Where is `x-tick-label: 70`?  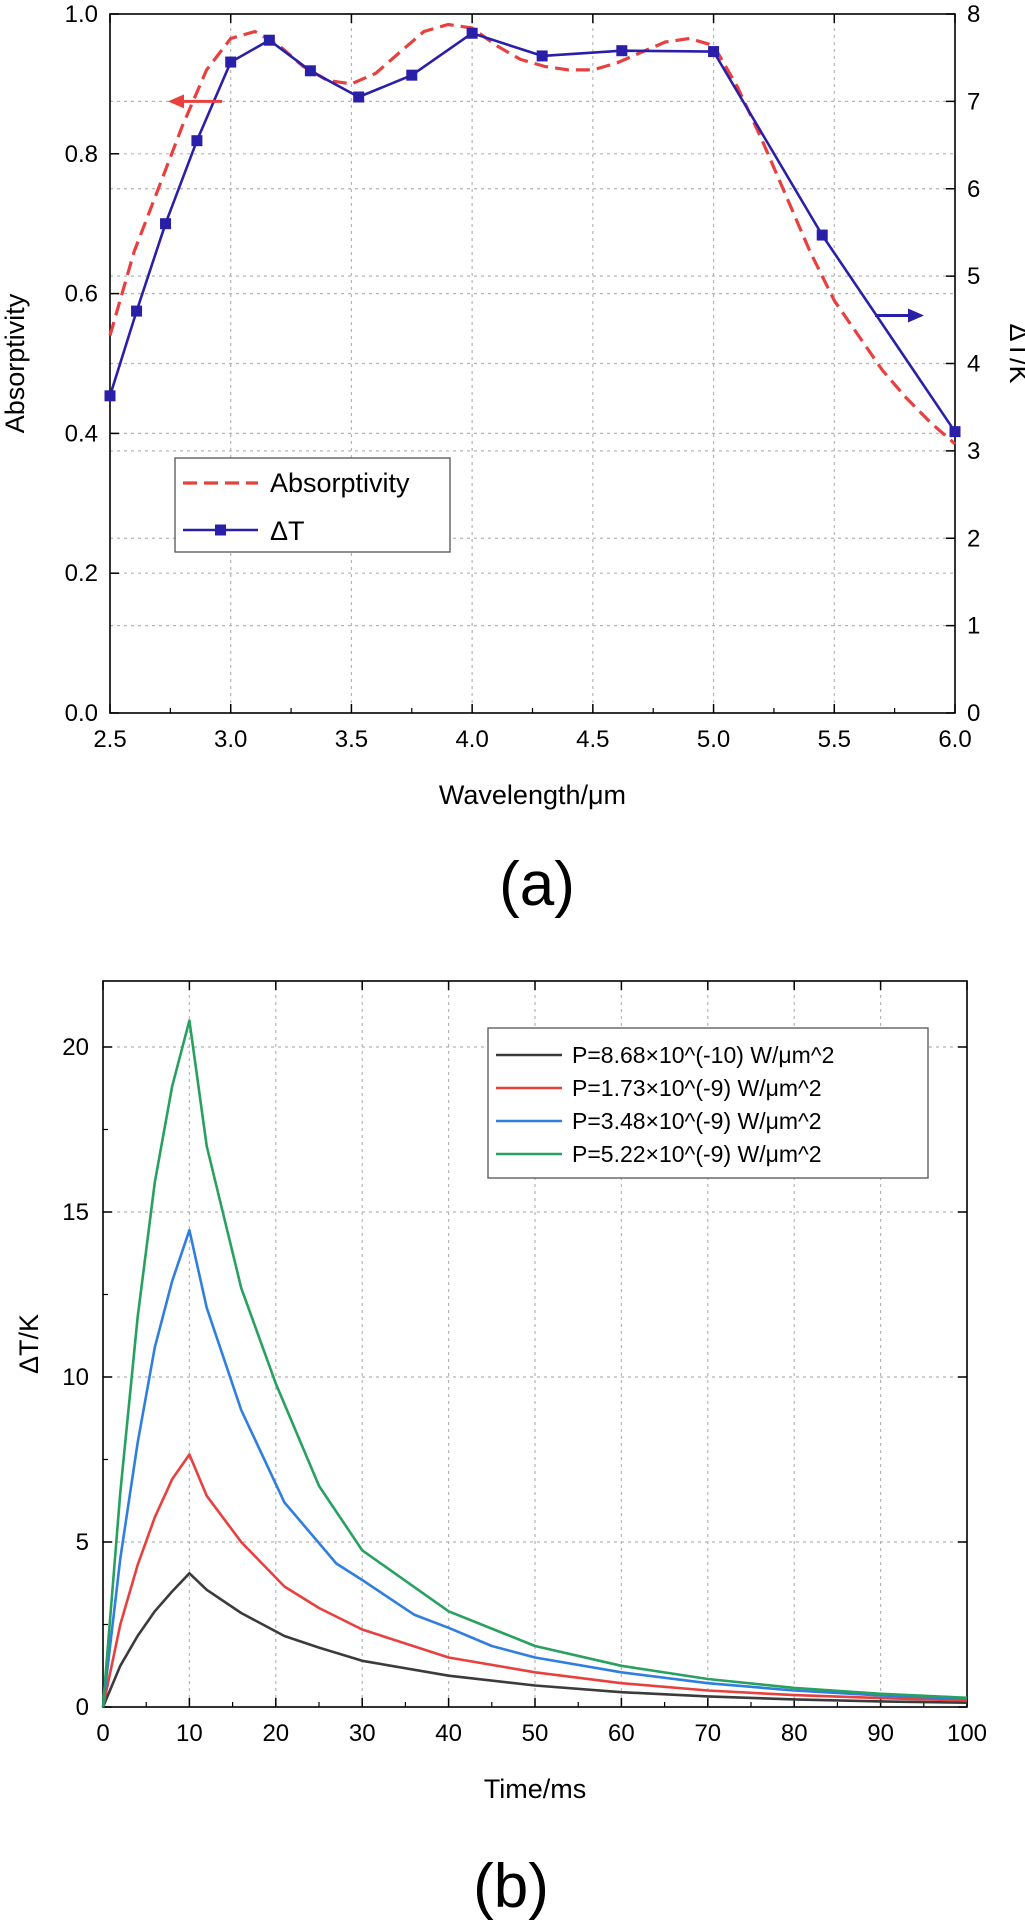
x-tick-label: 70 is located at coordinates (707, 1733).